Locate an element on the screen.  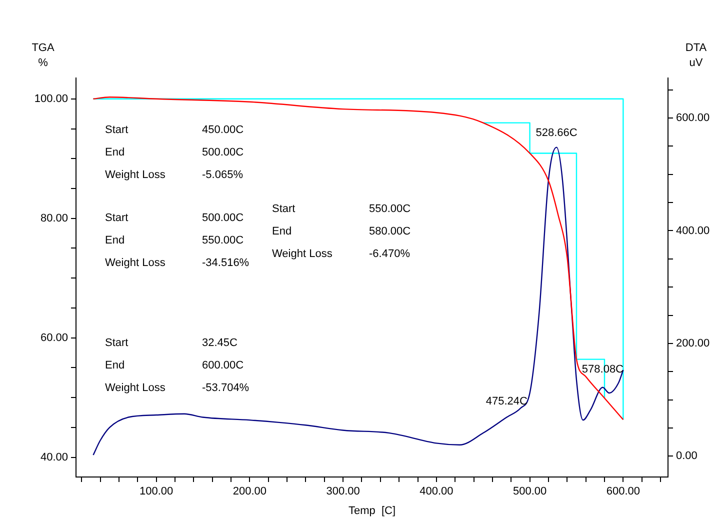
y-tick-label: 60.00 is located at coordinates (54, 338).